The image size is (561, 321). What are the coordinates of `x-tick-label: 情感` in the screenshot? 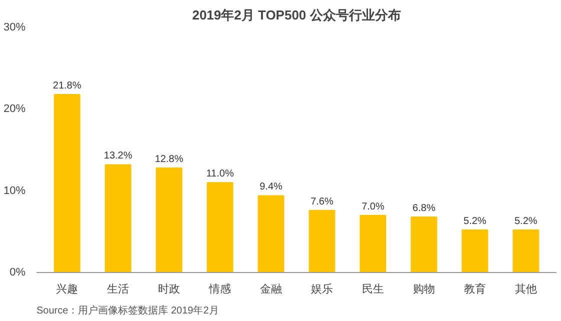 It's located at (220, 289).